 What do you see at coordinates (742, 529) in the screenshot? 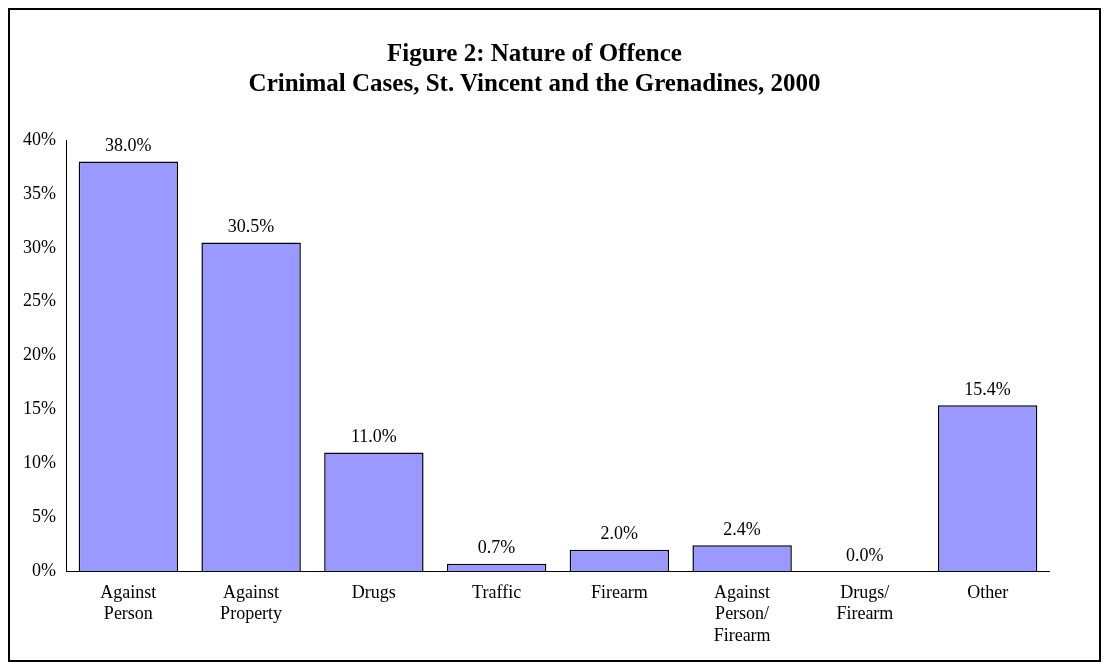
I see `data-label: 2.4%` at bounding box center [742, 529].